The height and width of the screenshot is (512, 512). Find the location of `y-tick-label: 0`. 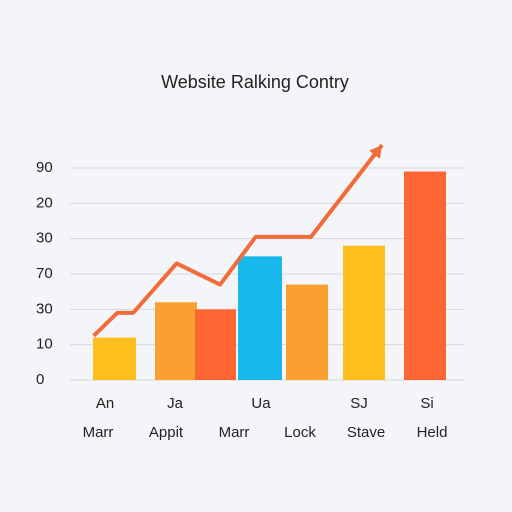

y-tick-label: 0 is located at coordinates (40, 379).